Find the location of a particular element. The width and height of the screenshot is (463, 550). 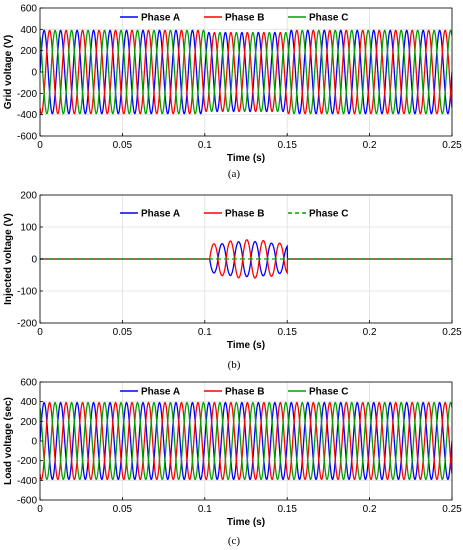

y-axis-label: Grid voltage (V) is located at coordinates (8, 72).